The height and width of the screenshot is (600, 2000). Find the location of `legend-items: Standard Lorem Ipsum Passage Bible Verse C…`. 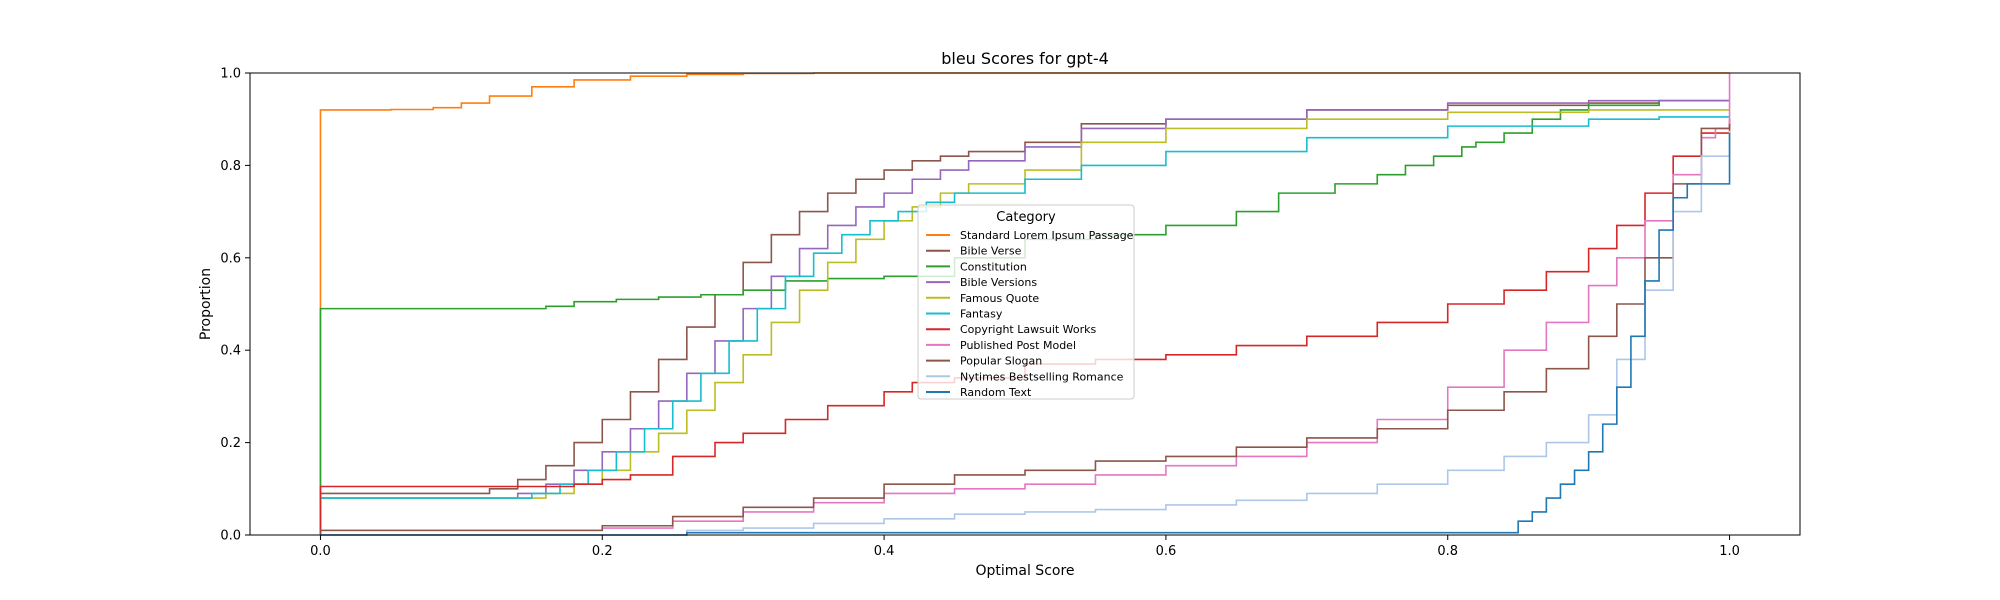

legend-items: Standard Lorem Ipsum Passage Bible Verse C… is located at coordinates (1030, 314).